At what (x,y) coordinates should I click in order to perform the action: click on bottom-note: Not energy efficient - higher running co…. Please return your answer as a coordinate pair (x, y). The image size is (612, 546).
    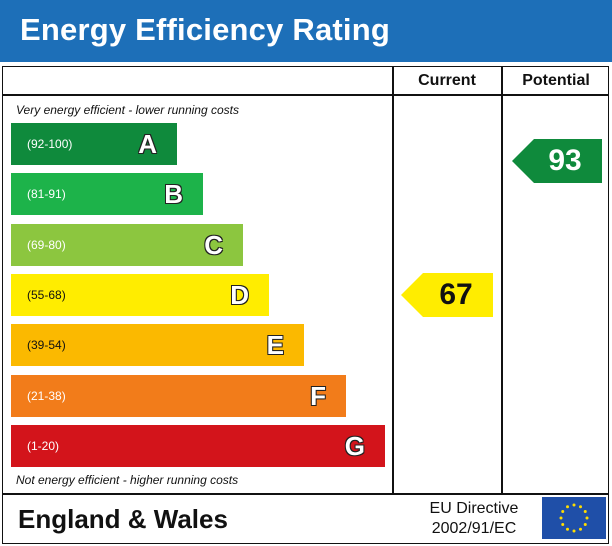
    Looking at the image, I should click on (127, 480).